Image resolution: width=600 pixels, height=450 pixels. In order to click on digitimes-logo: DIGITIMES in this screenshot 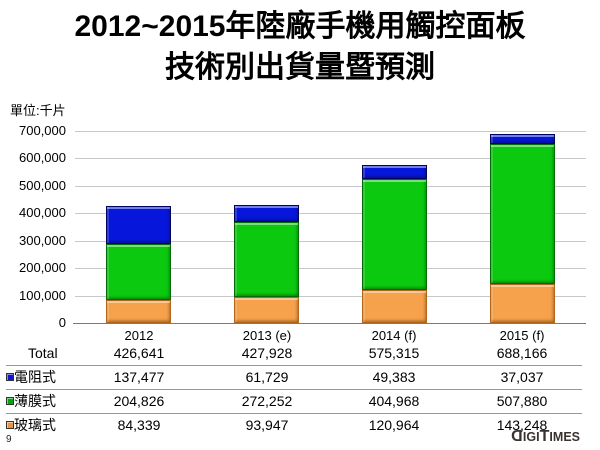, I will do `click(545, 437)`.